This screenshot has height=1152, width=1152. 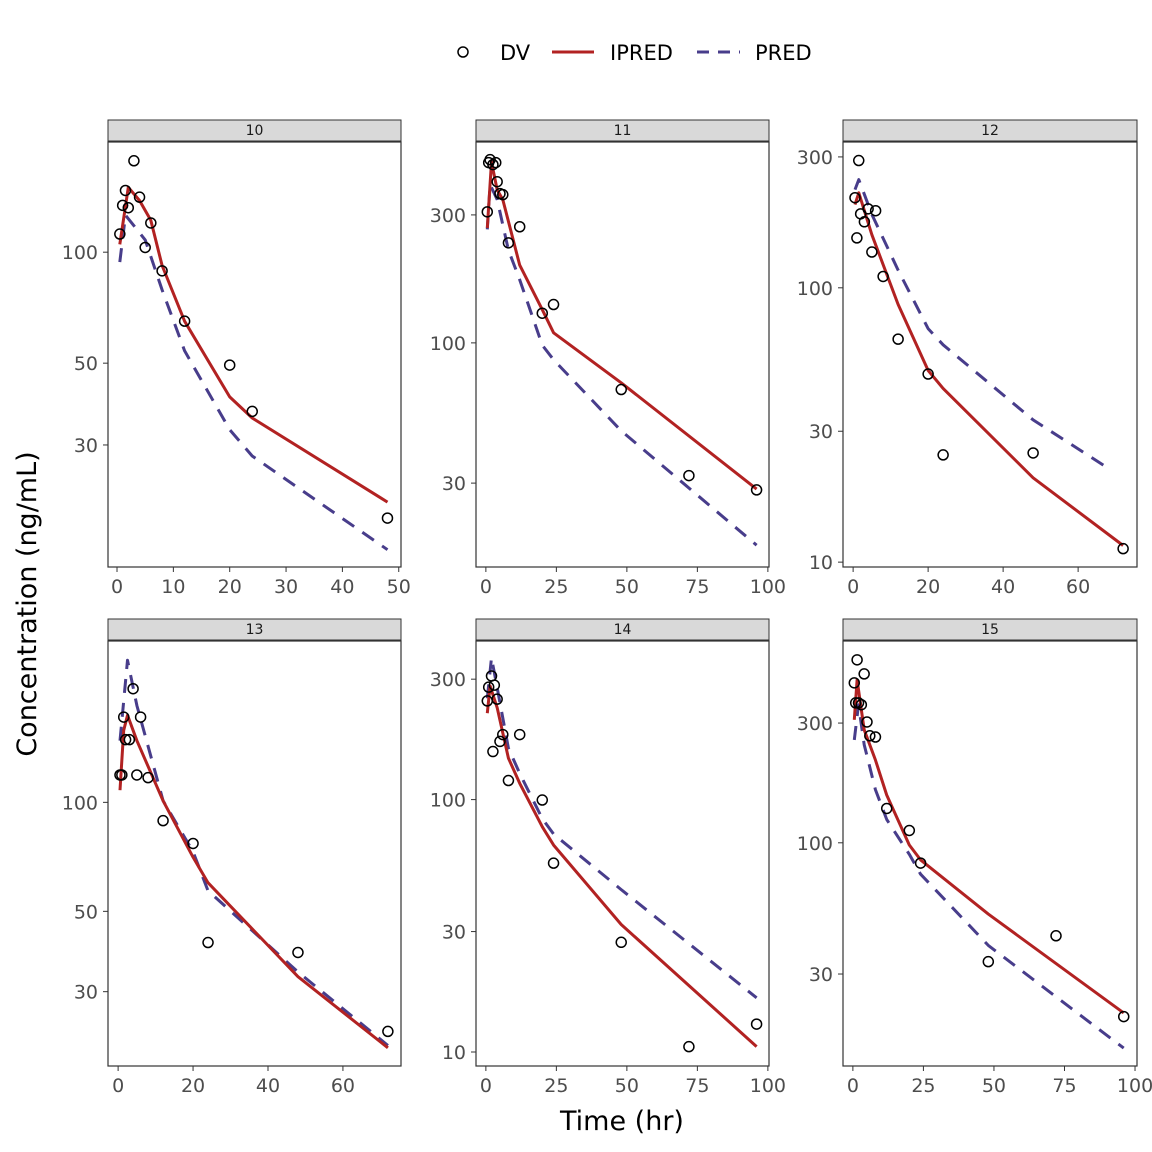 I want to click on facet-strip-label: 14, so click(x=623, y=630).